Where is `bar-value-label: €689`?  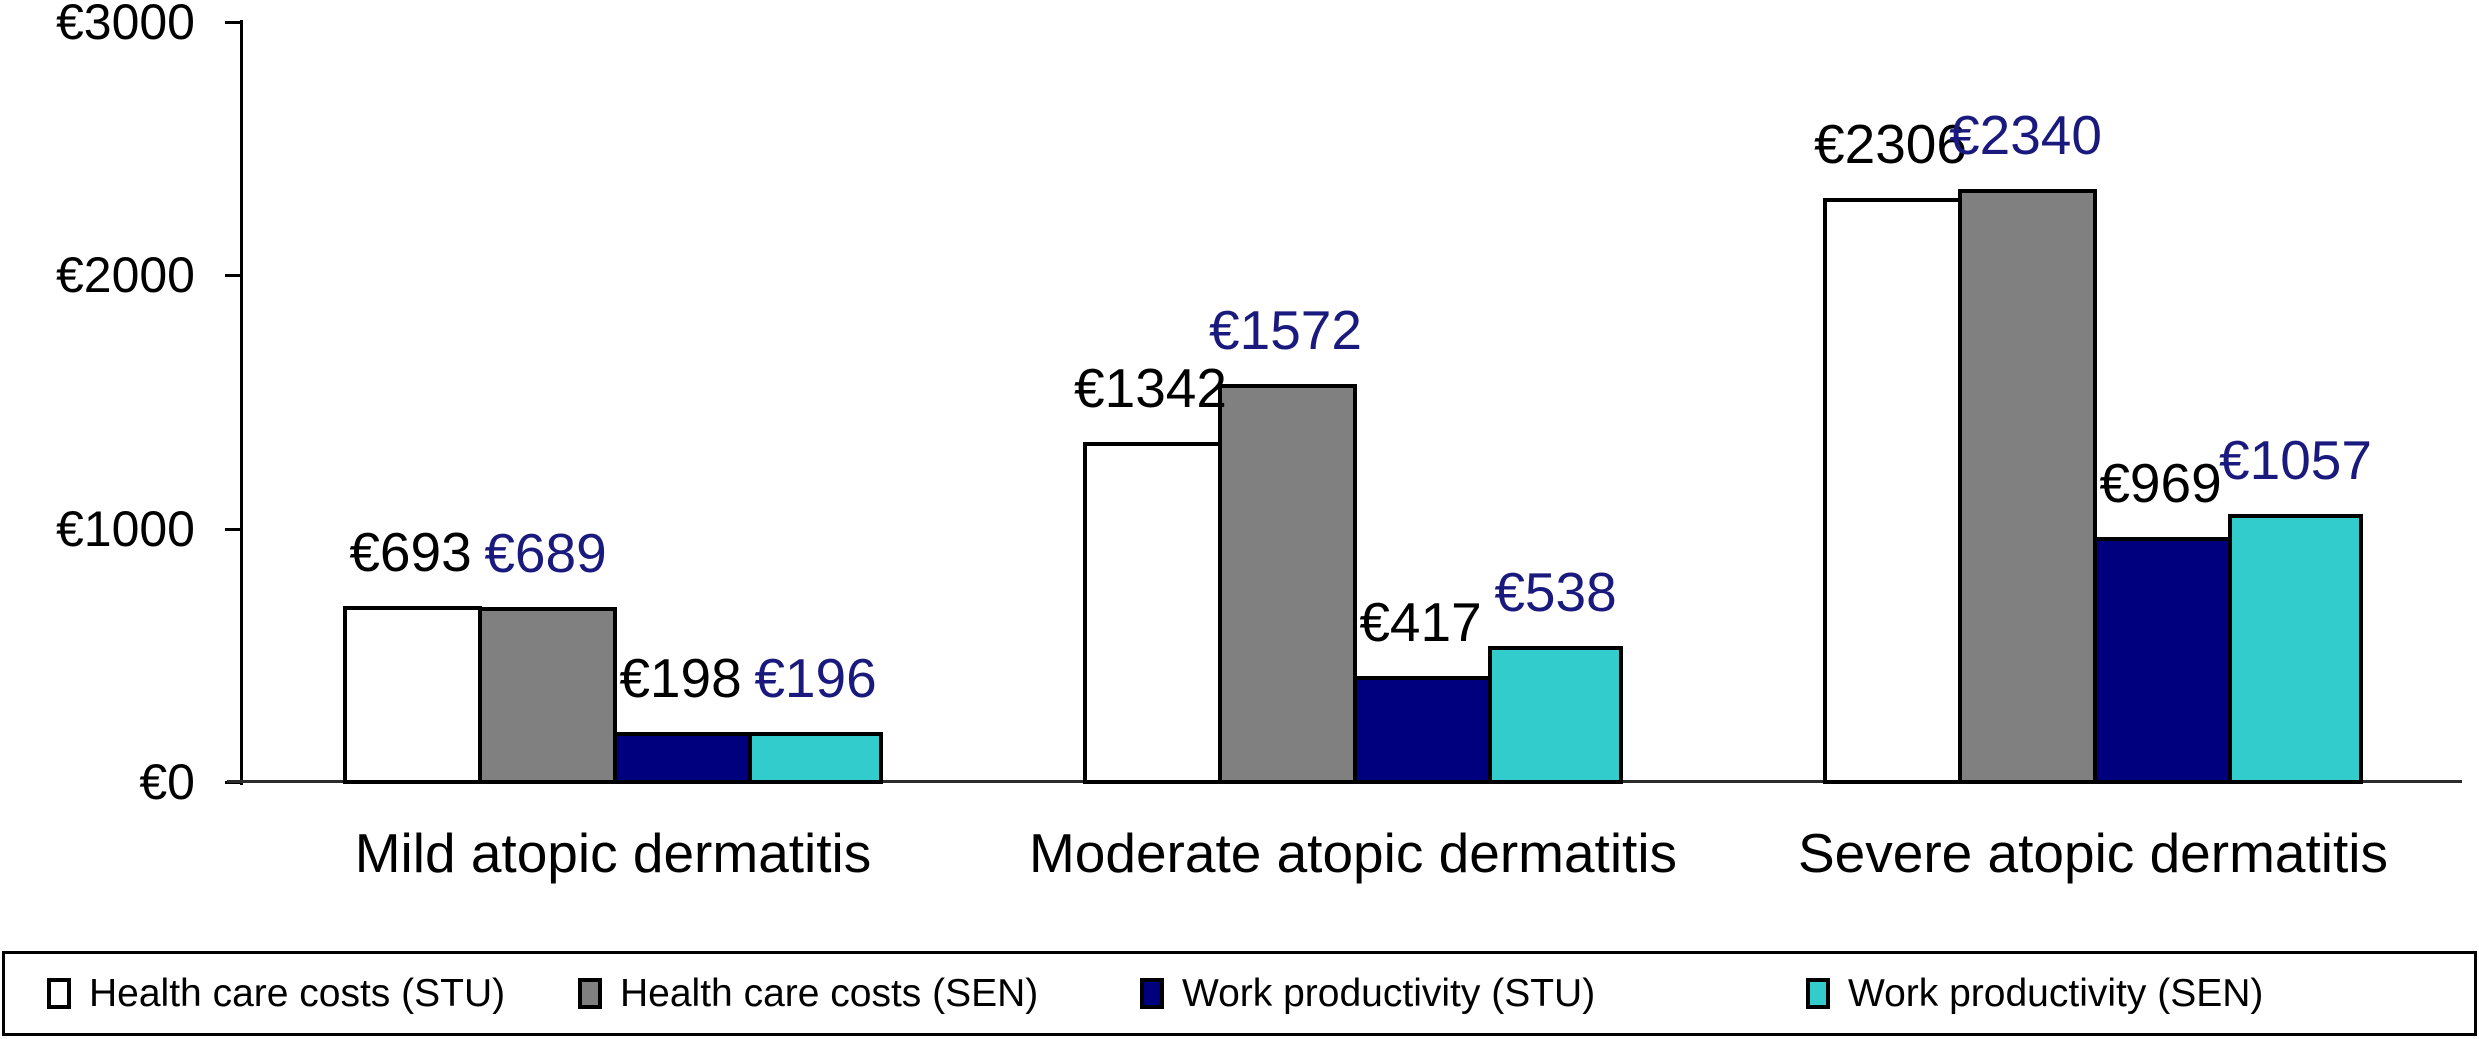
bar-value-label: €689 is located at coordinates (545, 553).